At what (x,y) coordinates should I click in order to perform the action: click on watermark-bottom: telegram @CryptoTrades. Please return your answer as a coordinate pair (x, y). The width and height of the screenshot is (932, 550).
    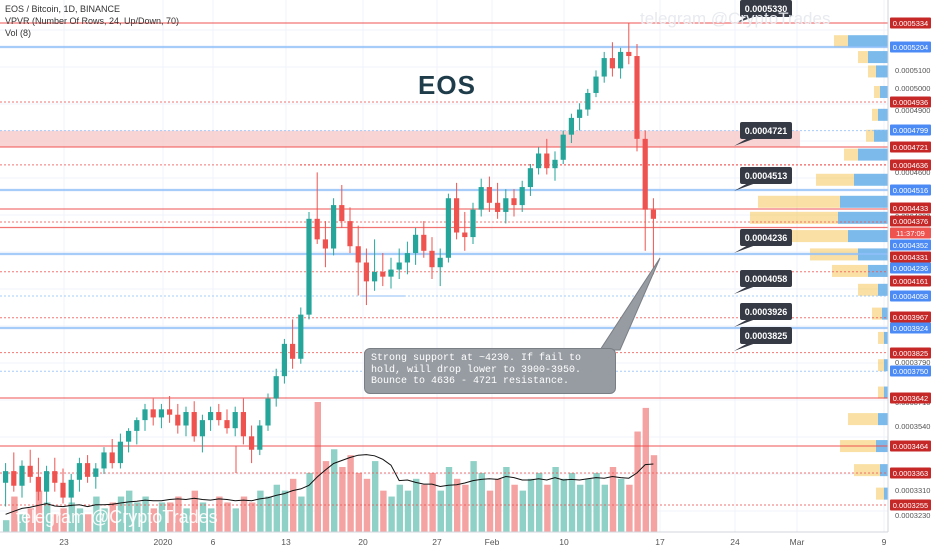
    Looking at the image, I should click on (117, 517).